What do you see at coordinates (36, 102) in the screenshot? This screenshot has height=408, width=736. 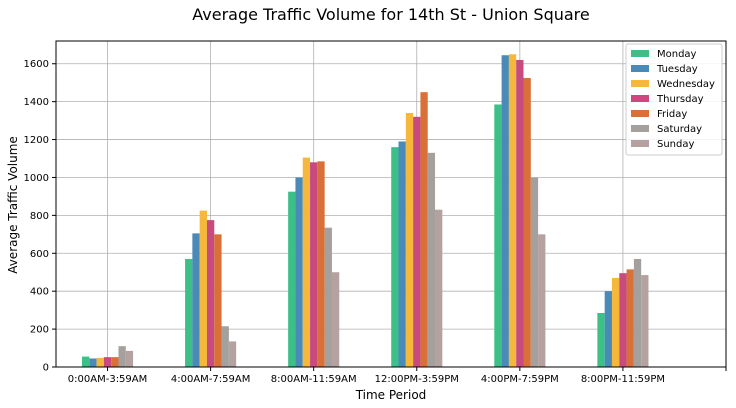 I see `y-tick-label: 1400` at bounding box center [36, 102].